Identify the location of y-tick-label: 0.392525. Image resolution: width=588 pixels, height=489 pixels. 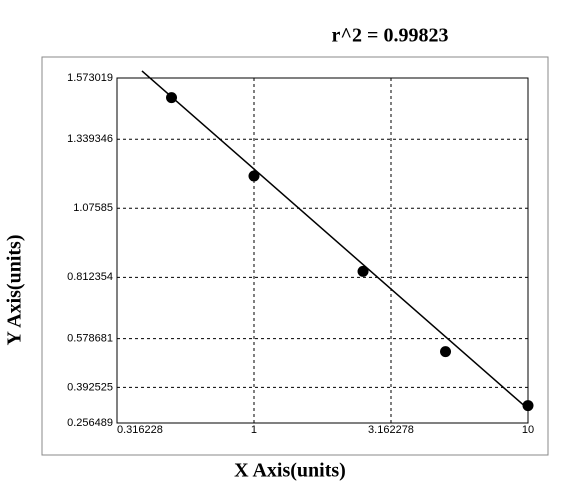
(90, 387).